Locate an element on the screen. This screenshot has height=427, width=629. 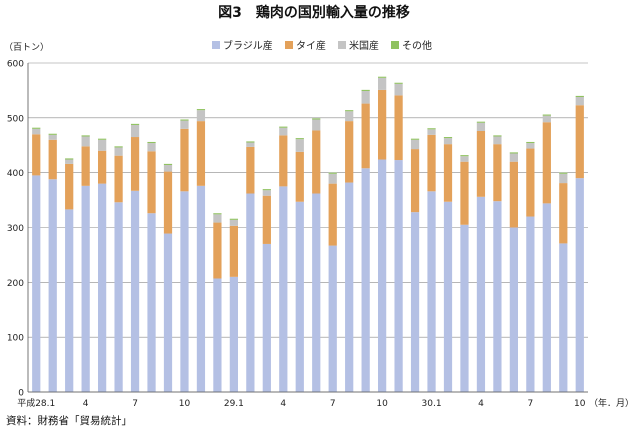
x-tick-label: 7 is located at coordinates (333, 404).